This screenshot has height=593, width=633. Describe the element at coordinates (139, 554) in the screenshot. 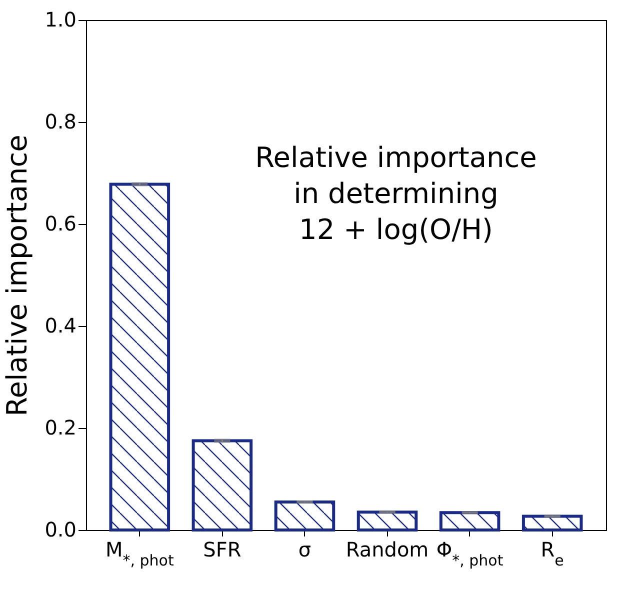

I see `x-tick-label: M$_{*, phot}$` at that location.